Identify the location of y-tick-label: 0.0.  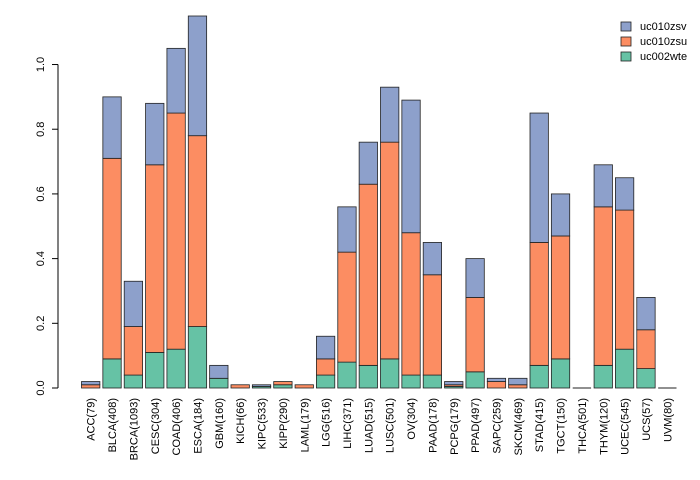
(41, 387).